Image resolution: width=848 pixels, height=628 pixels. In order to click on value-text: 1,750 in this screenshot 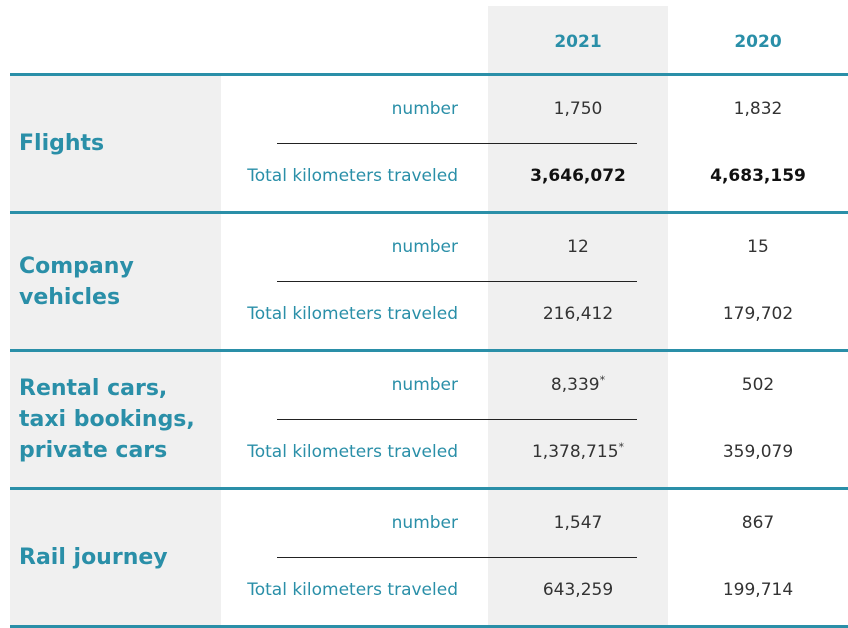, I will do `click(578, 109)`.